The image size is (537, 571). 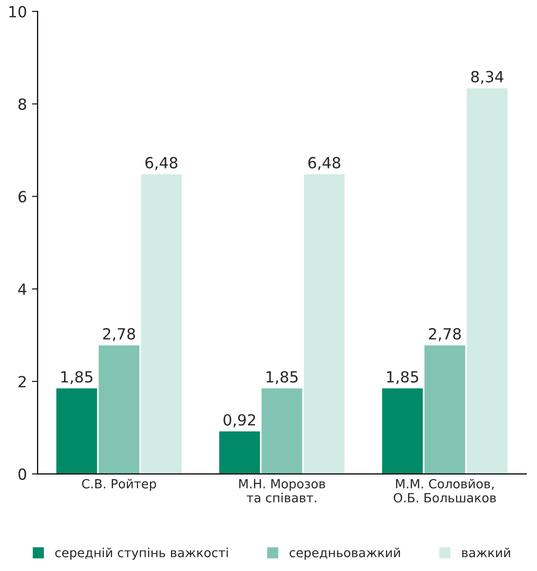 What do you see at coordinates (445, 490) in the screenshot?
I see `x-tick-label: М.М. Соловйов, О.Б. Большаков` at bounding box center [445, 490].